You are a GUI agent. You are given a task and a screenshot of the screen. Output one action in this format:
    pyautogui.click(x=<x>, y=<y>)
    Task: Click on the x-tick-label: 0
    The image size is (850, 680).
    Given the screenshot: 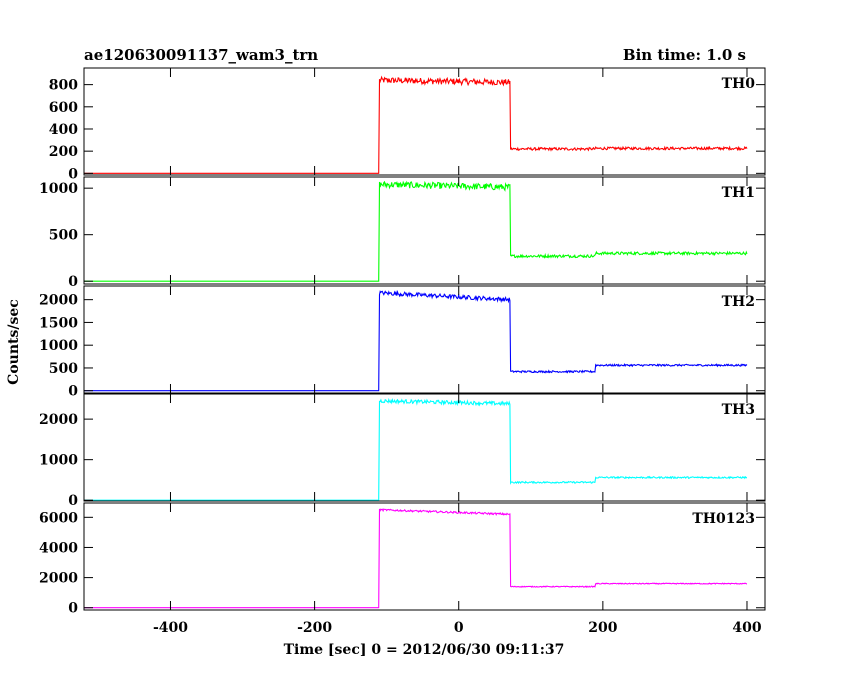 What is the action you would take?
    pyautogui.click(x=459, y=628)
    